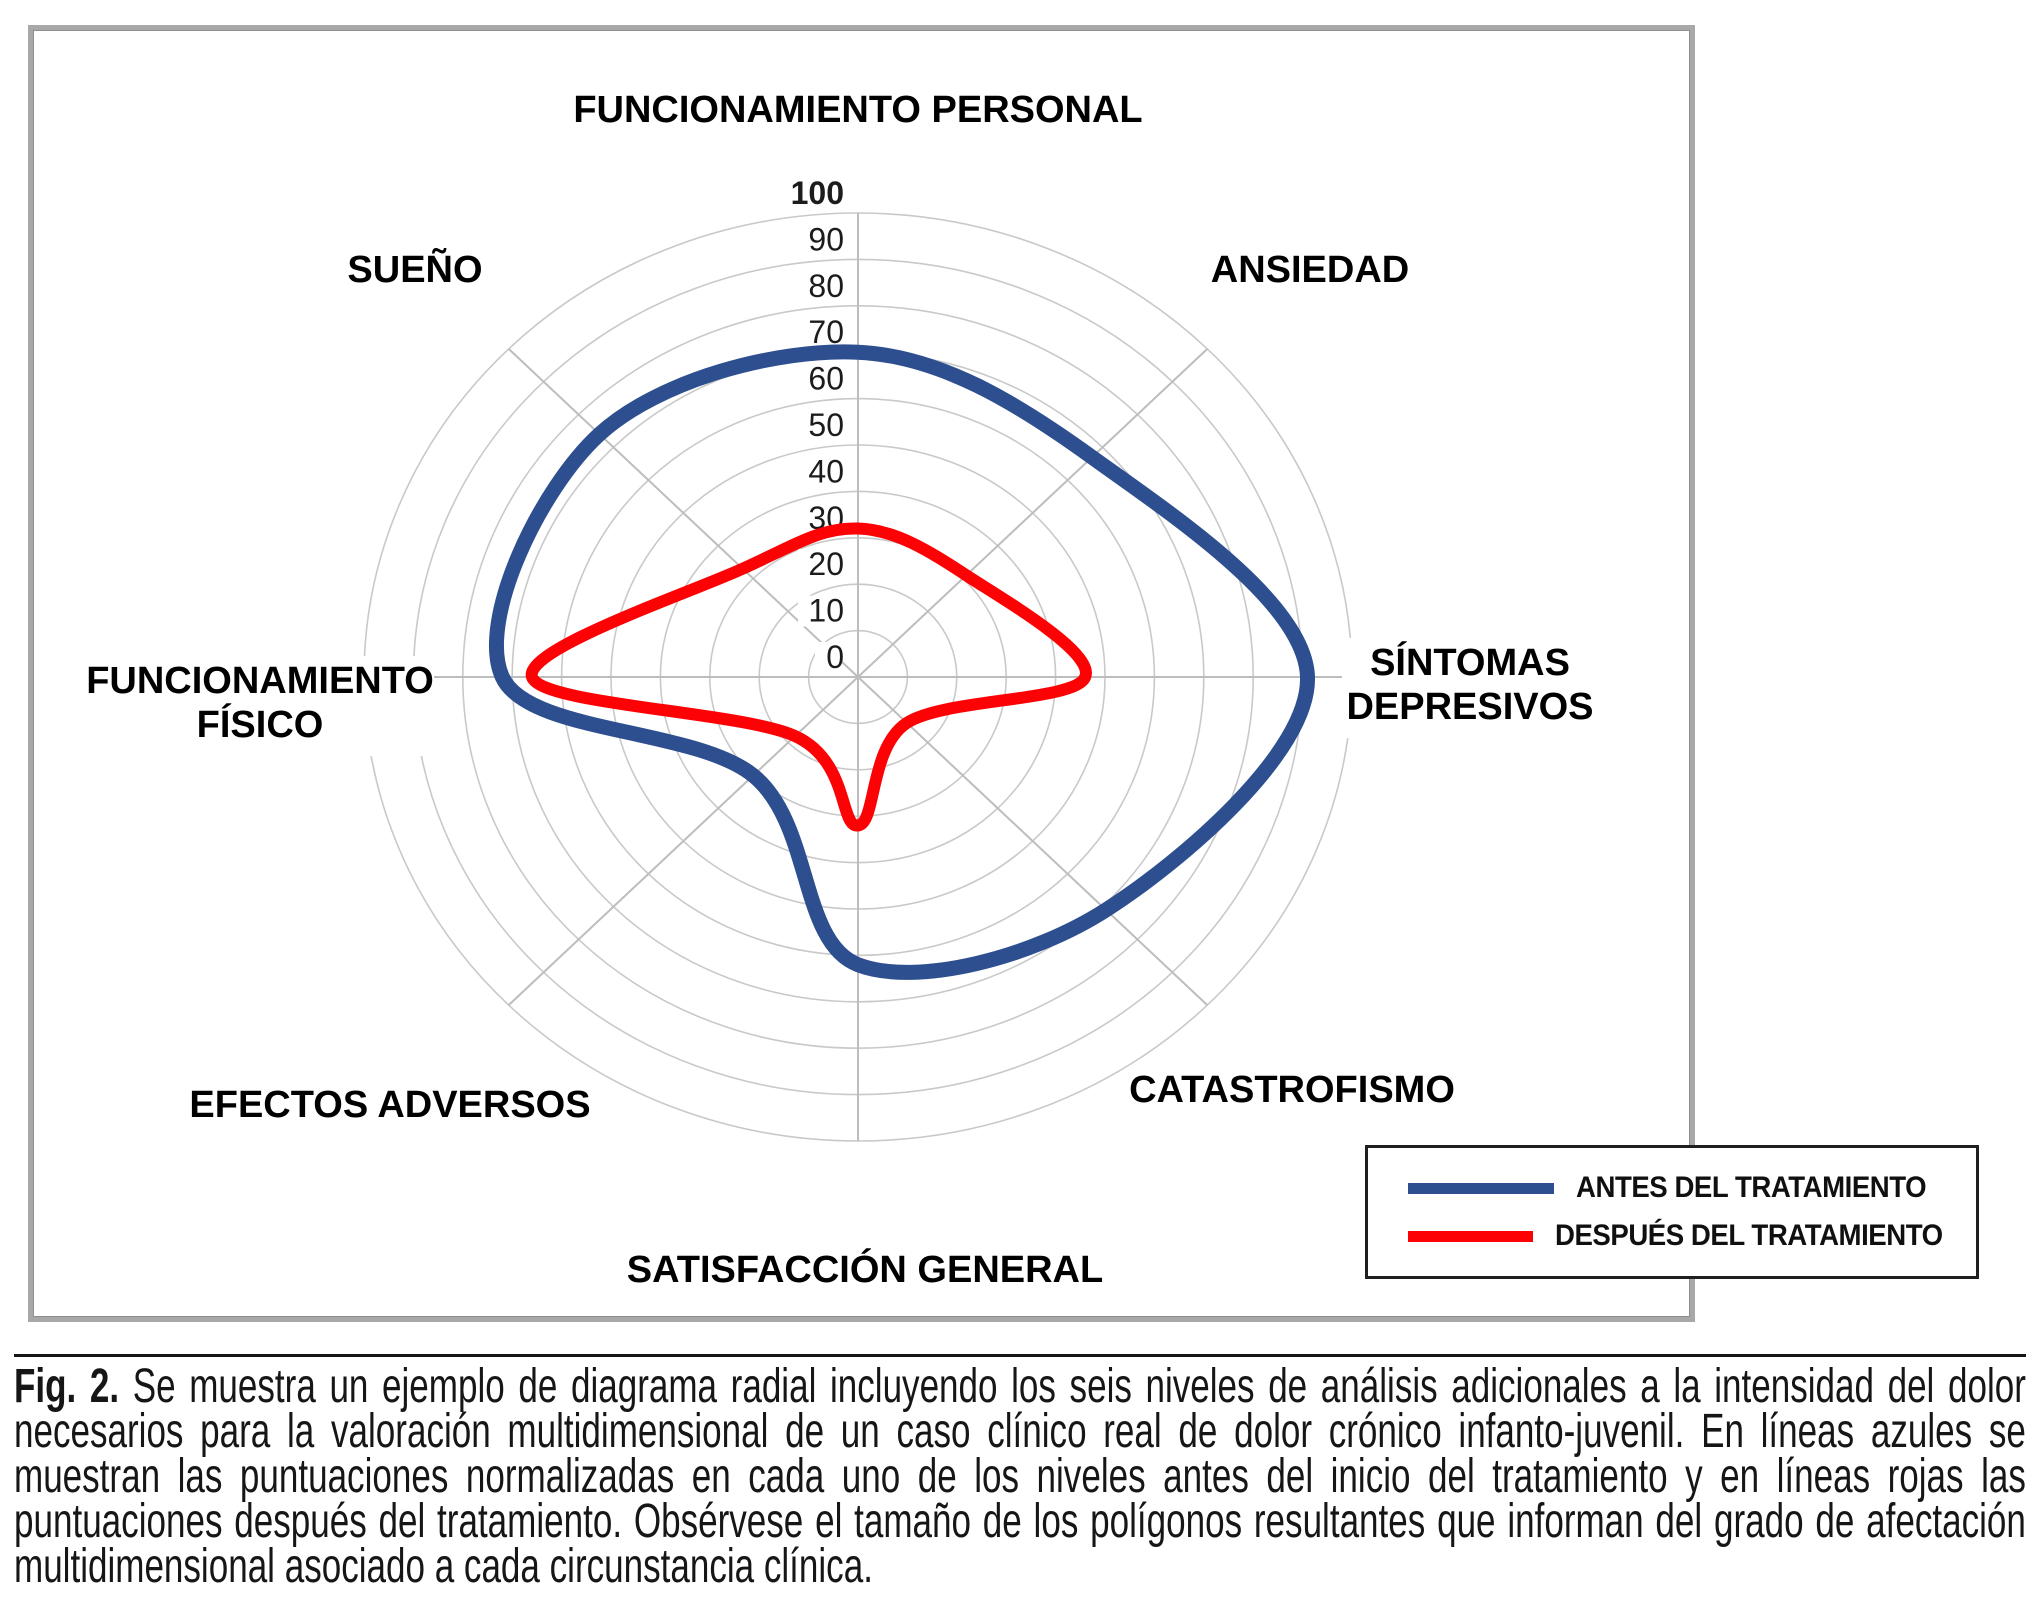 This screenshot has height=1617, width=2039. I want to click on axis-label-0: FUNCIONAMIENTO PERSONAL, so click(857, 110).